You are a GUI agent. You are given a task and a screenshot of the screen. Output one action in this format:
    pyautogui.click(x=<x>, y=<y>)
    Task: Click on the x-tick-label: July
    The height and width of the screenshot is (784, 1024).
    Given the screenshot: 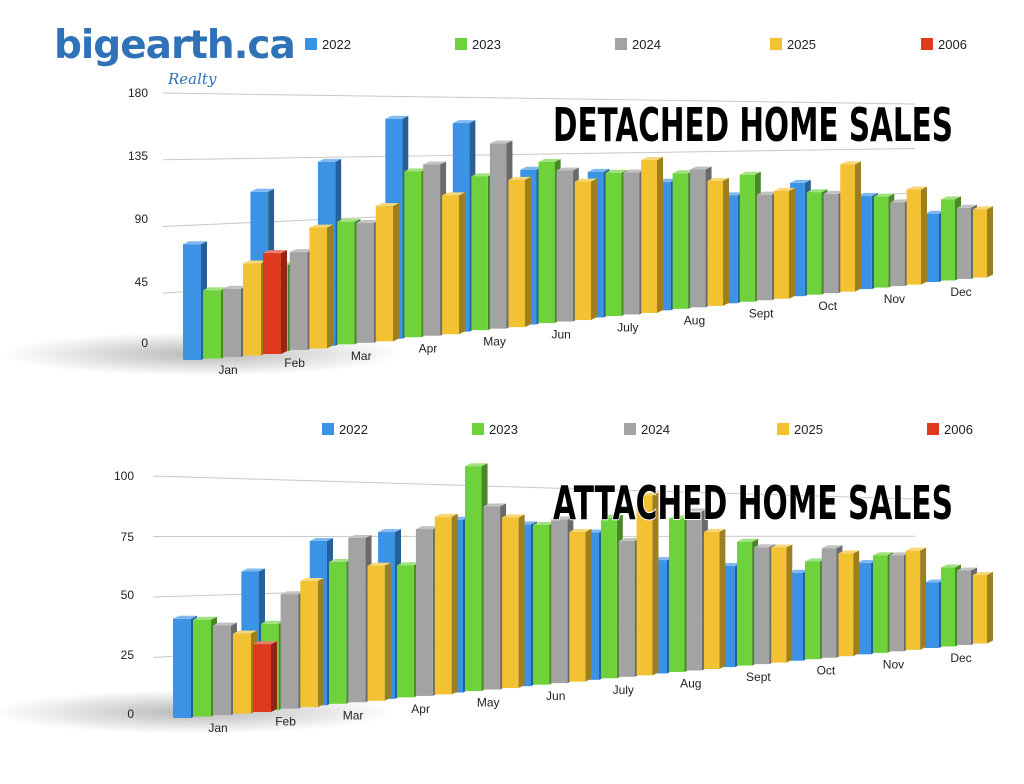 What is the action you would take?
    pyautogui.click(x=623, y=690)
    